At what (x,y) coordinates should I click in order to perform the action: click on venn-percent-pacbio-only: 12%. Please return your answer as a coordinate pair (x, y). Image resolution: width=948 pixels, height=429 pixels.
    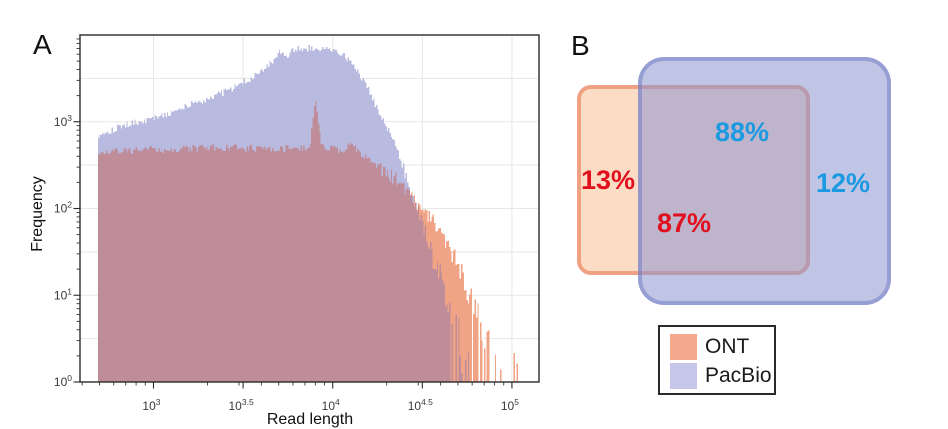
    Looking at the image, I should click on (843, 183).